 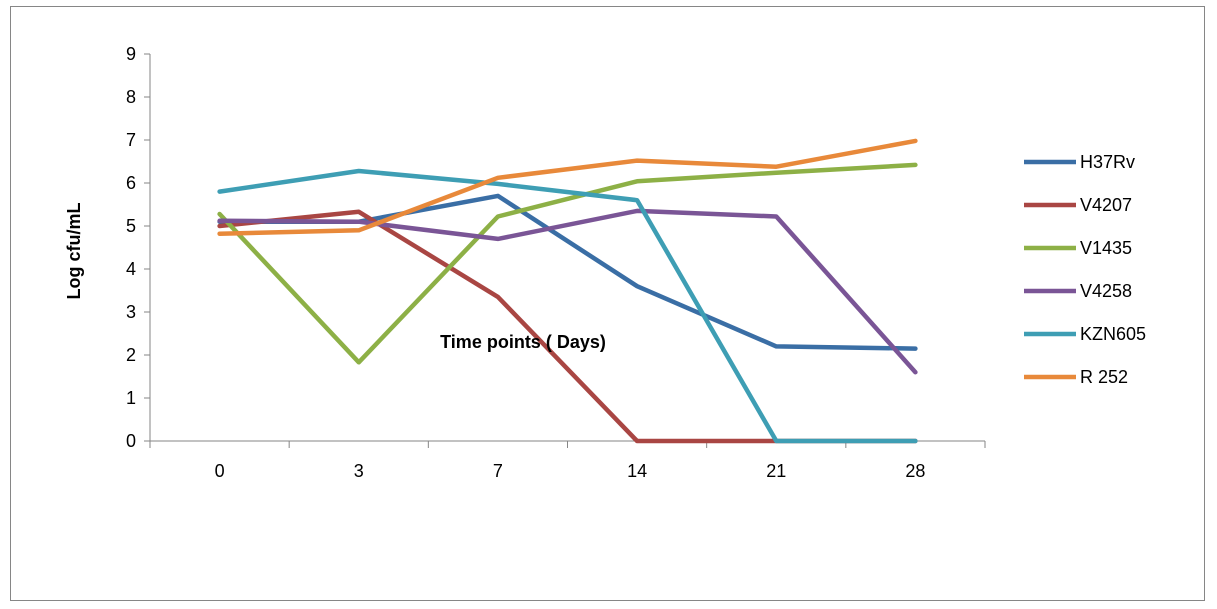 I want to click on legend-label-v4207: V4207, so click(x=1106, y=205).